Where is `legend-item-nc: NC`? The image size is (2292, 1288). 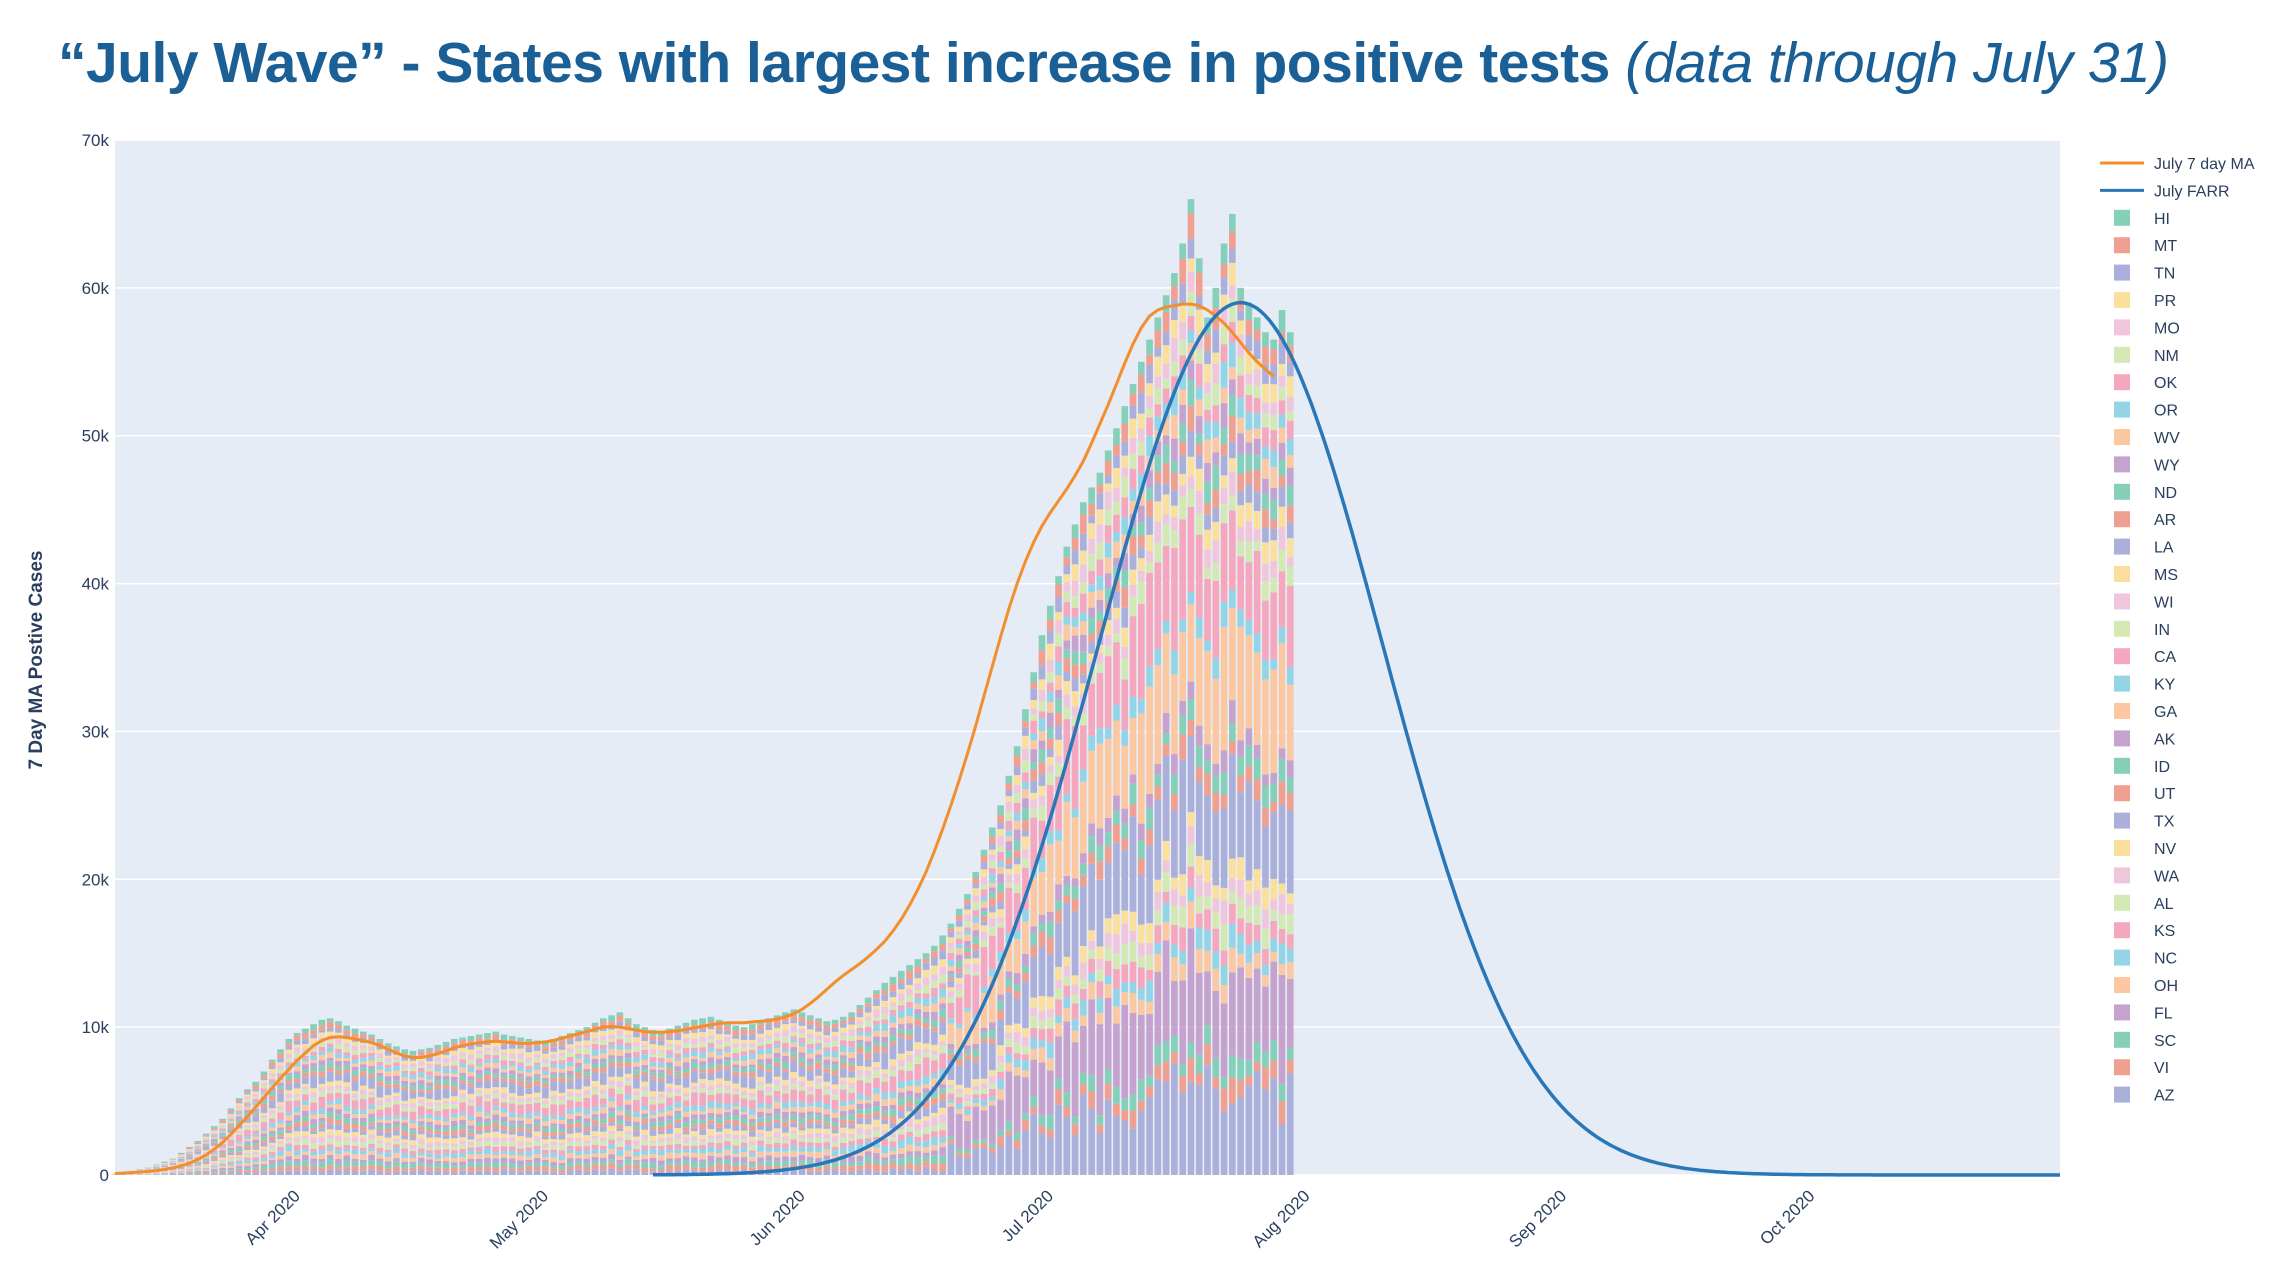
legend-item-nc: NC is located at coordinates (2145, 958).